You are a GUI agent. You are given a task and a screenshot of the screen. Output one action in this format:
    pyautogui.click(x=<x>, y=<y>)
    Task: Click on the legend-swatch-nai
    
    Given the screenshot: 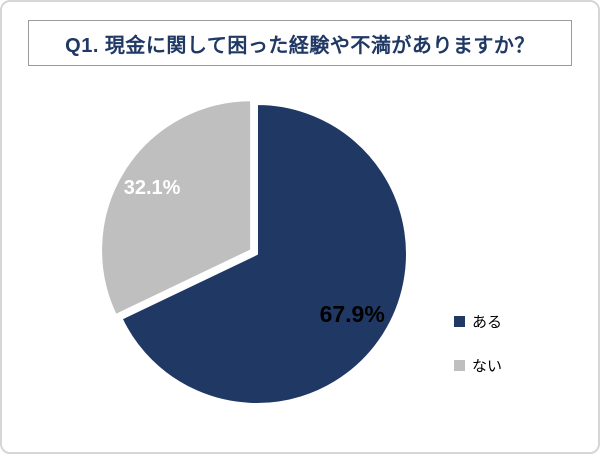 What is the action you would take?
    pyautogui.click(x=459, y=365)
    